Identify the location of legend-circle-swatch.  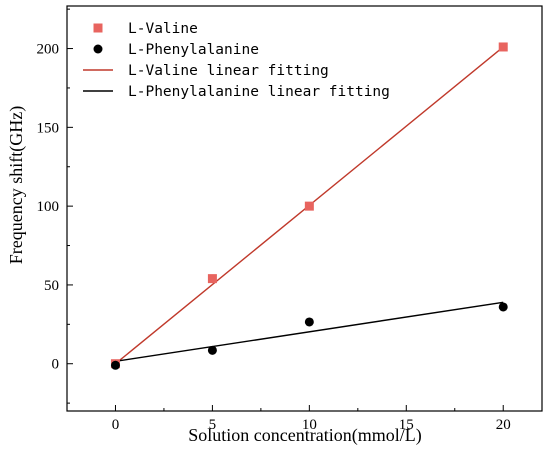
(98, 49).